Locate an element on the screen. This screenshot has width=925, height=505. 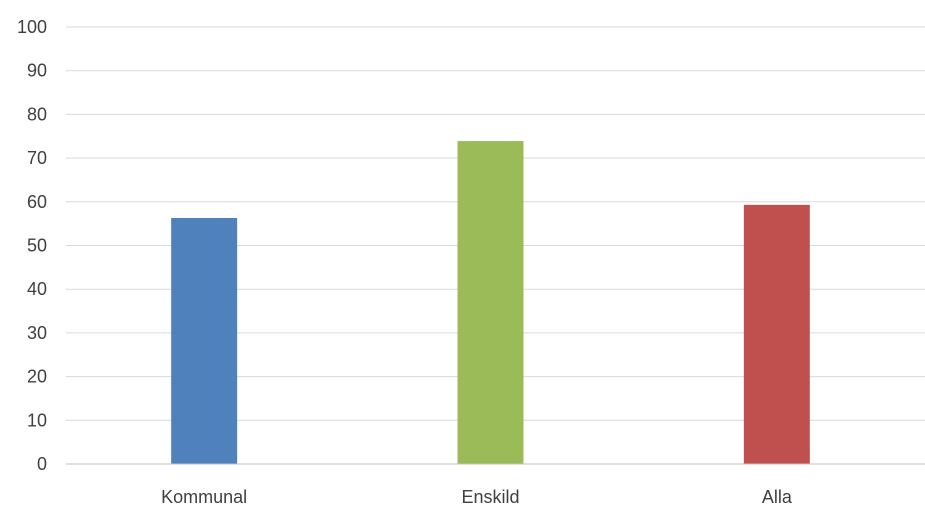
y-axis-tick-labels: 0 10 20 30 40 50 60 70 80 90 100 is located at coordinates (32, 245).